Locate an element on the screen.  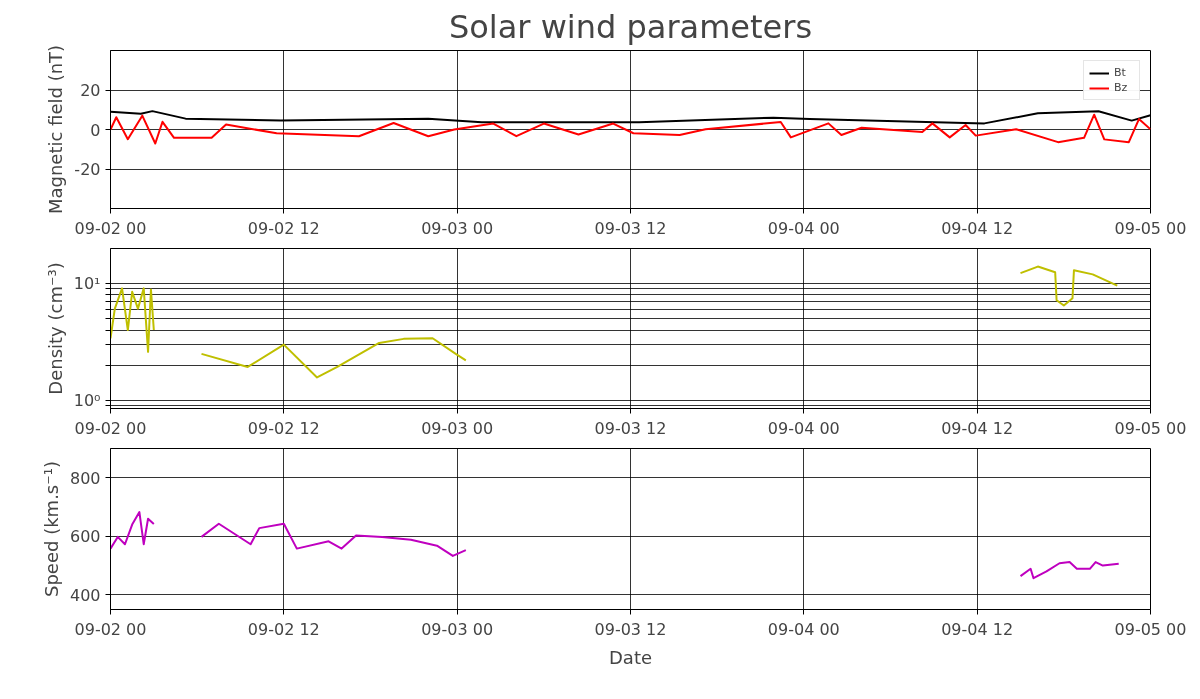
y-tick-label: 10¹ is located at coordinates (87, 284).